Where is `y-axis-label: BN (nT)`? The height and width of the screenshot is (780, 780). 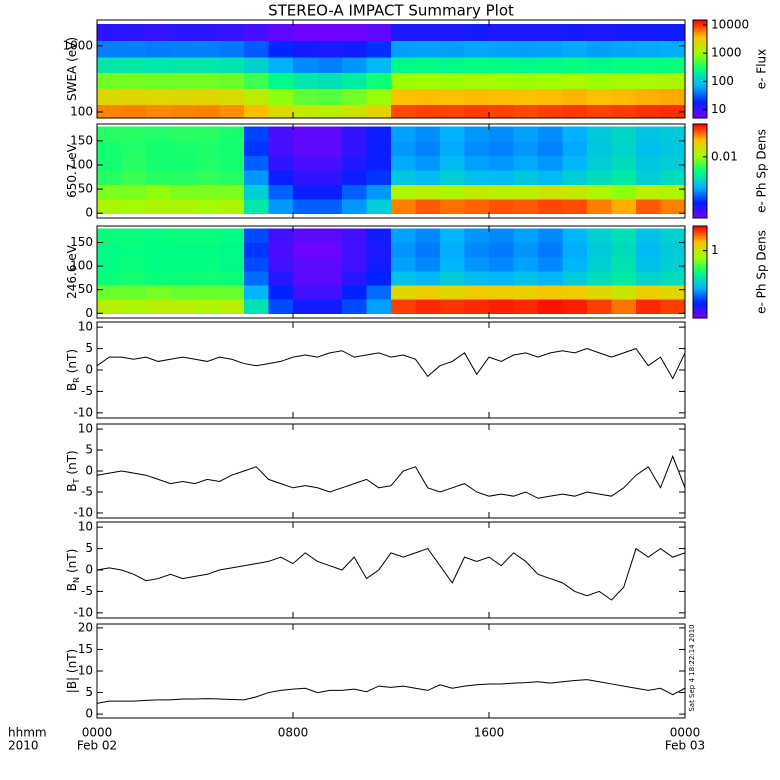 y-axis-label: BN (nT) is located at coordinates (73, 570).